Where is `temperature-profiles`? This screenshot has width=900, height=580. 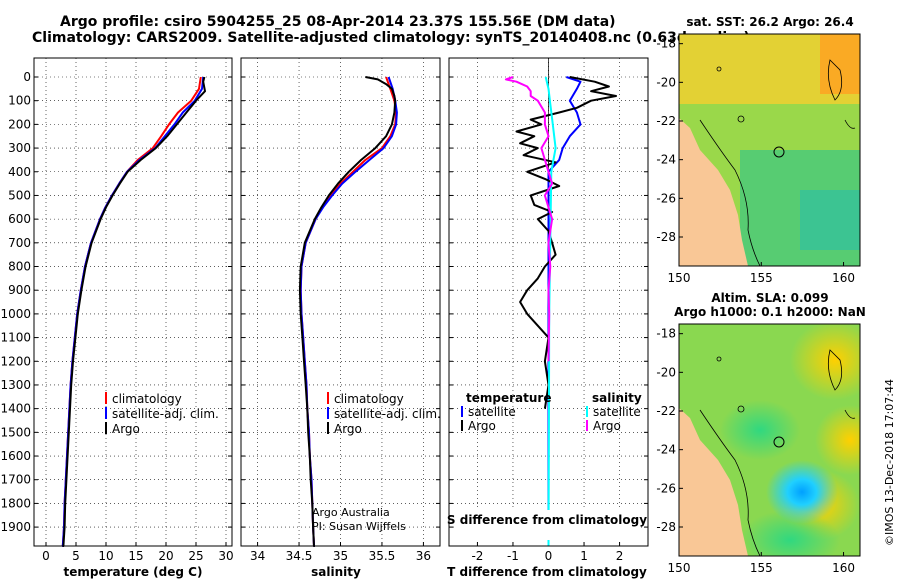 temperature-profiles is located at coordinates (133, 311).